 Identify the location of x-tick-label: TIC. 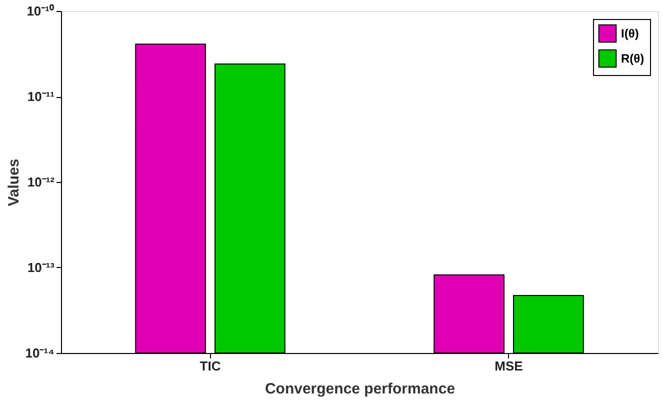
(211, 366).